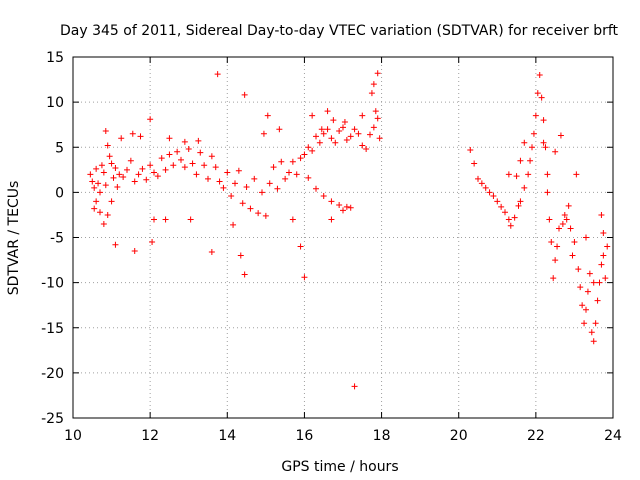 Image resolution: width=640 pixels, height=480 pixels. I want to click on y-tick-label: 15, so click(55, 58).